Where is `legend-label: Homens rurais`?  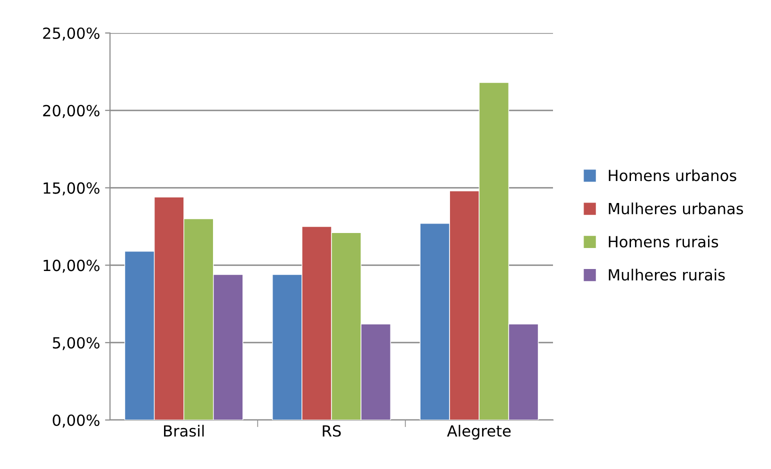 legend-label: Homens rurais is located at coordinates (663, 242).